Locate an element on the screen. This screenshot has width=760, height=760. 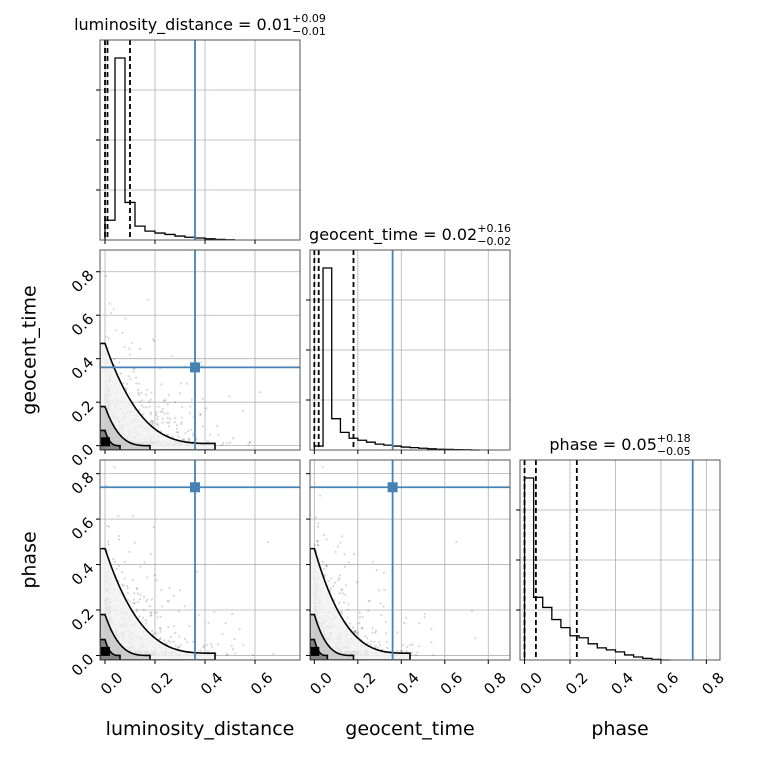
x-tick-label: 0.0 is located at coordinates (532, 684).